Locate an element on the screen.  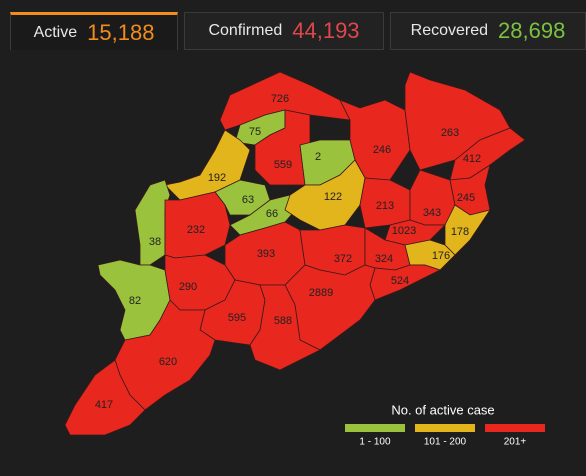
district-label: 245 is located at coordinates (466, 198).